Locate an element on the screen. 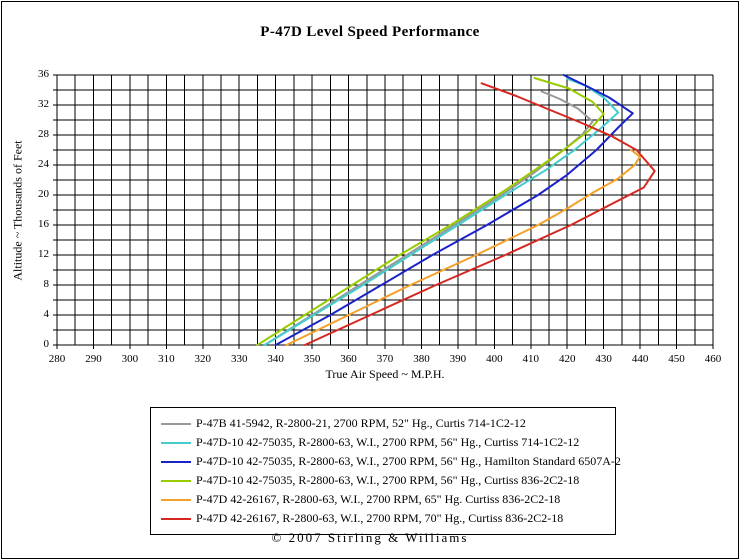  x-tick-label: 460 is located at coordinates (713, 359).